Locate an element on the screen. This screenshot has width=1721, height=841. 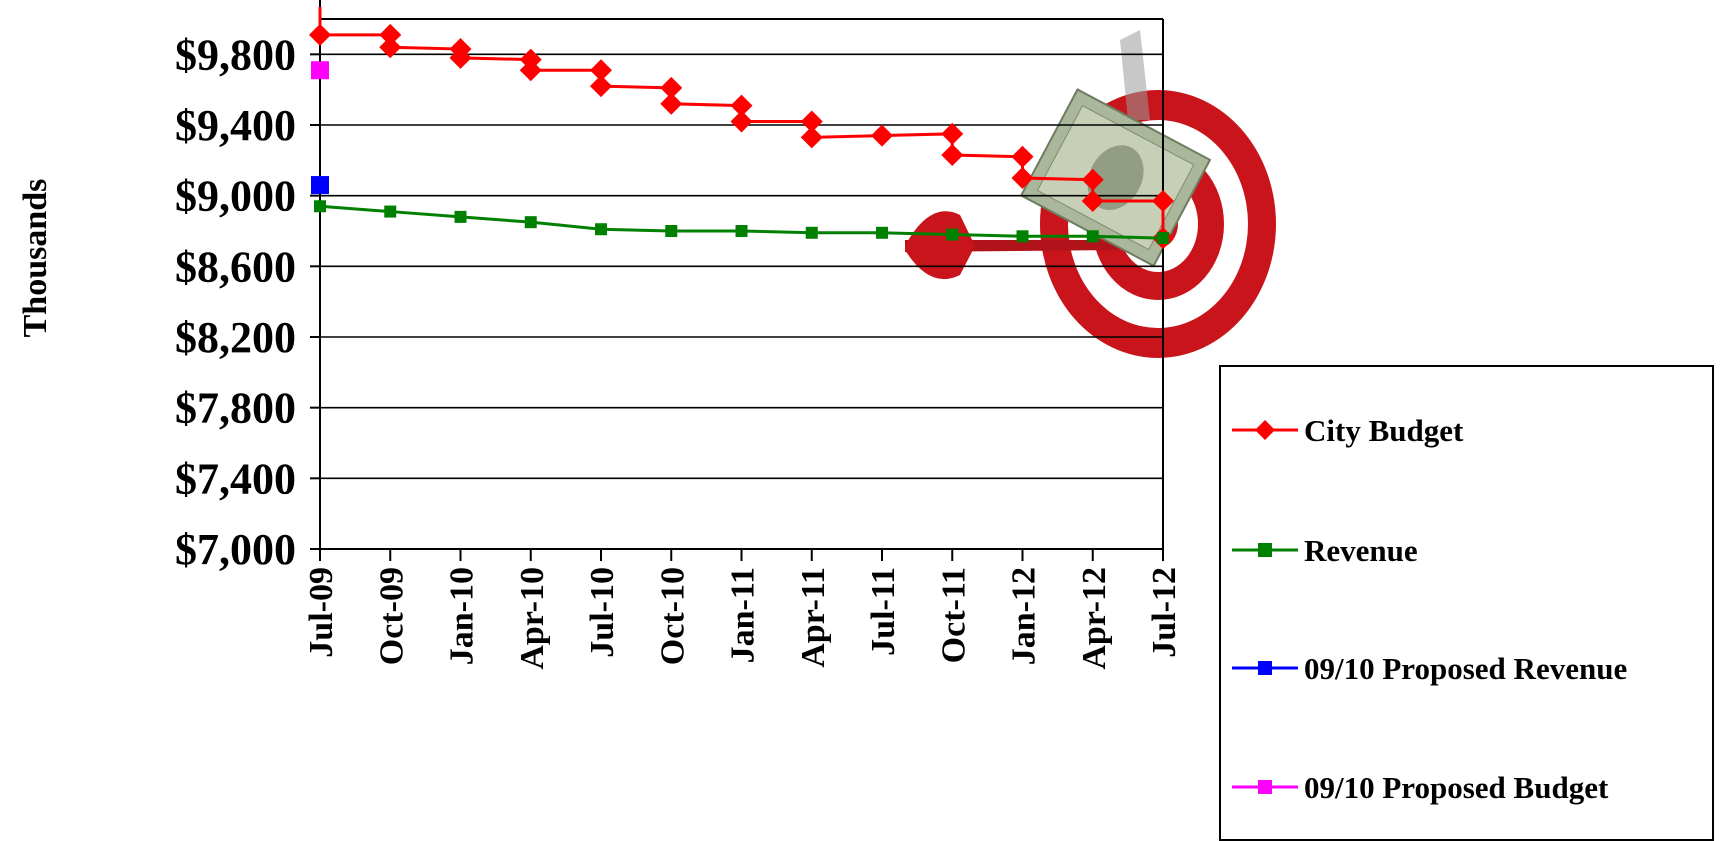
y-tick-label: $9,800 is located at coordinates (235, 54).